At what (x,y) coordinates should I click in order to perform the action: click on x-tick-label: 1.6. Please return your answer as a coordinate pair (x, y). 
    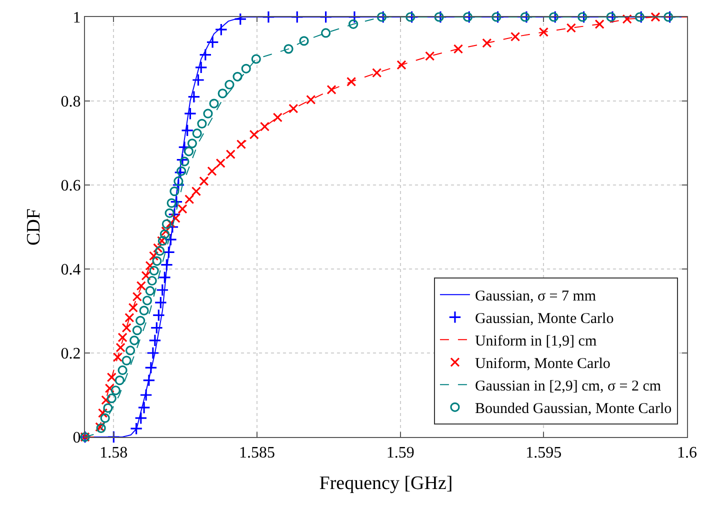
    Looking at the image, I should click on (687, 453).